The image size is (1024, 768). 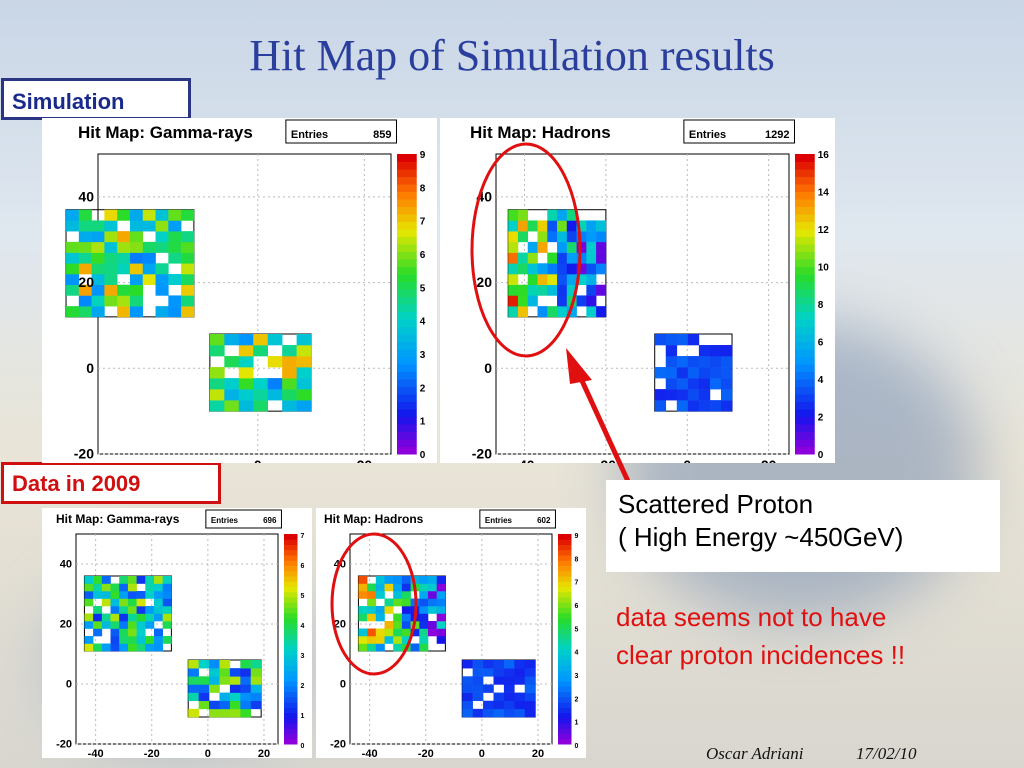 What do you see at coordinates (577, 583) in the screenshot?
I see `colorbar-tick: 7` at bounding box center [577, 583].